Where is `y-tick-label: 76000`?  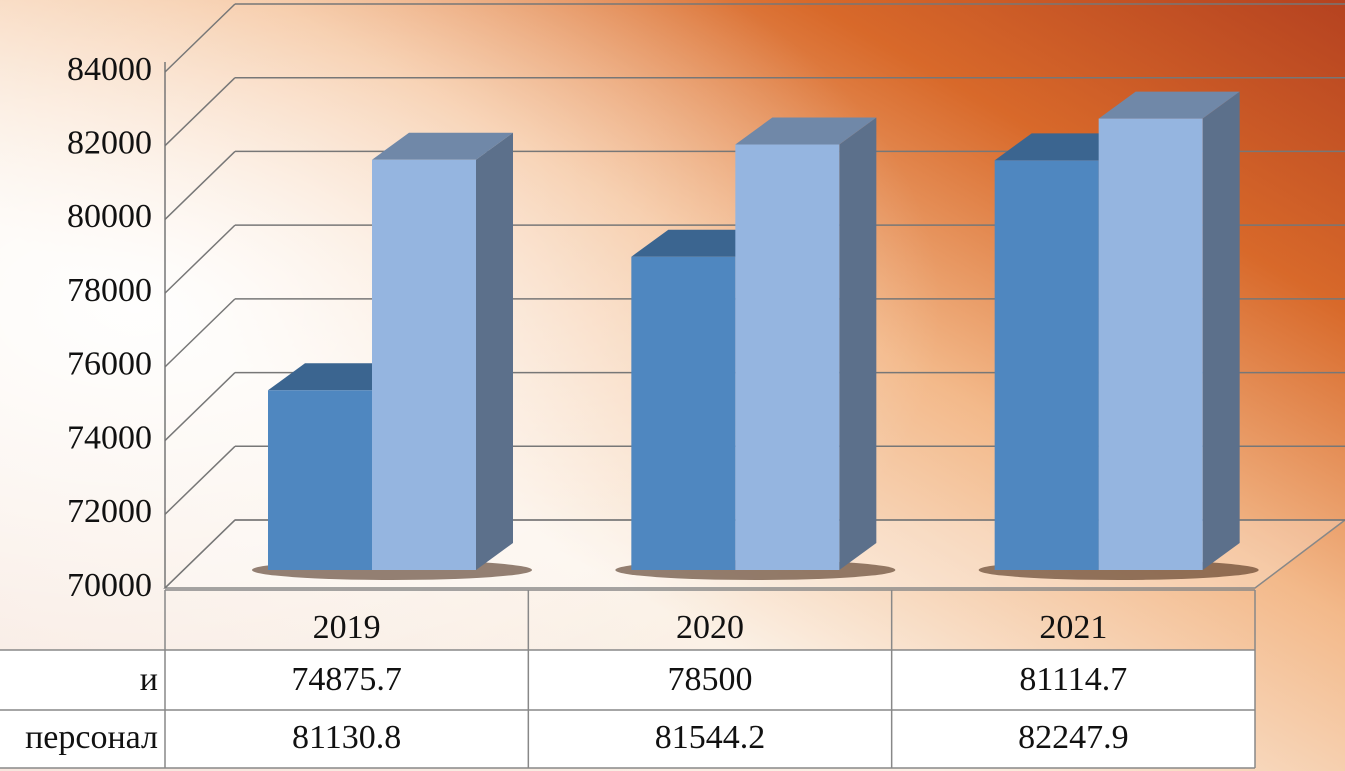
y-tick-label: 76000 is located at coordinates (109, 364).